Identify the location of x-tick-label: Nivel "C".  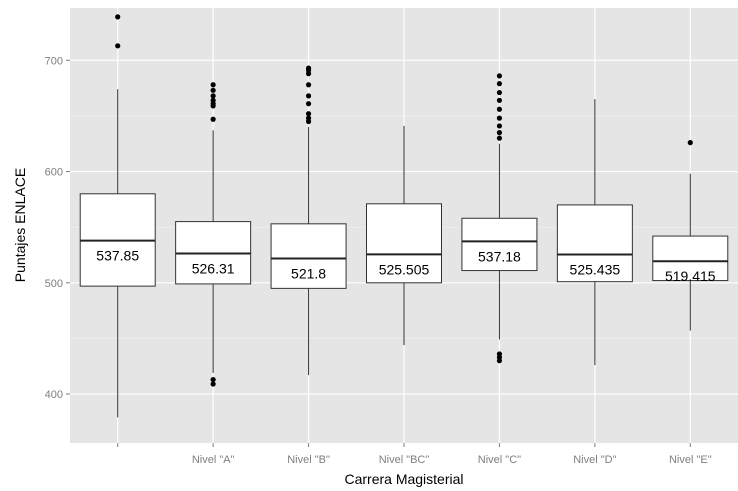
(499, 460).